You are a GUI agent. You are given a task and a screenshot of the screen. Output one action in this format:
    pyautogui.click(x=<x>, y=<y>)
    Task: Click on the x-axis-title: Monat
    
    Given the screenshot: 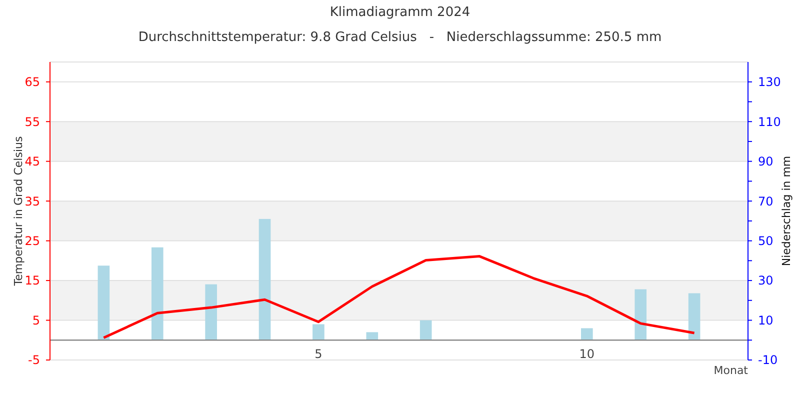 What is the action you would take?
    pyautogui.click(x=731, y=370)
    